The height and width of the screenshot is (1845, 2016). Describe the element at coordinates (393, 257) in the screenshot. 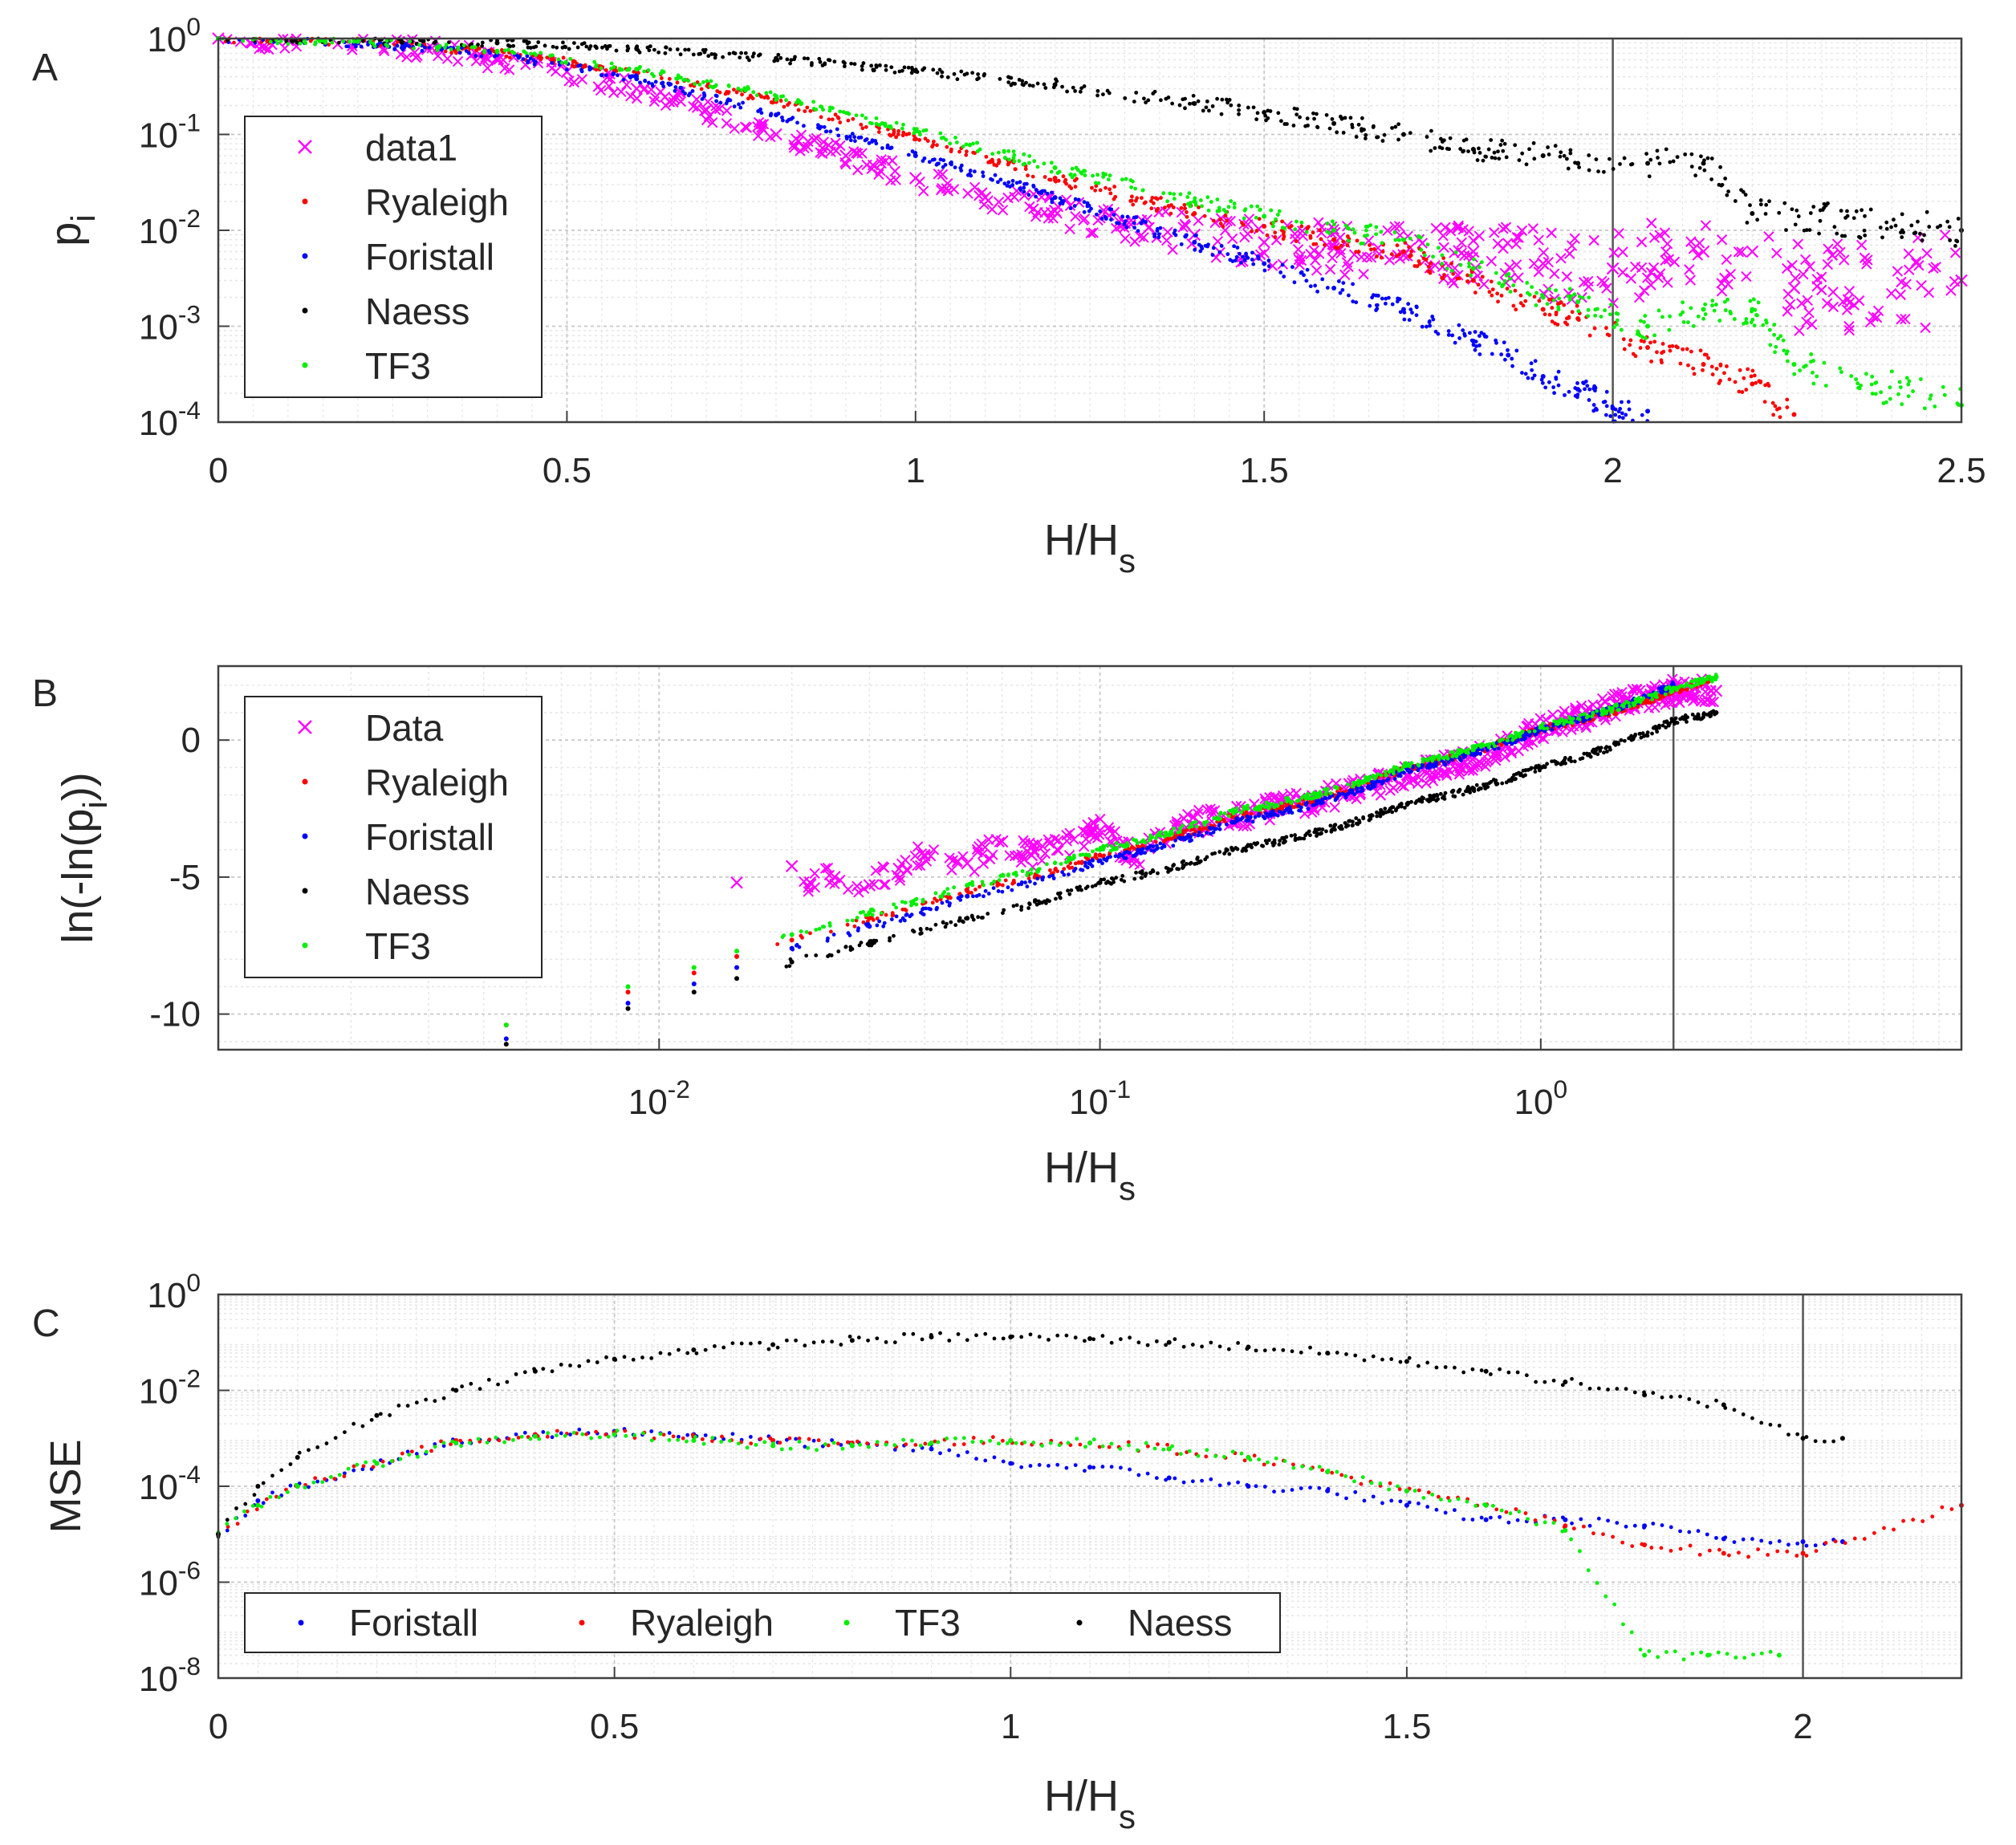

I see `legend-box` at that location.